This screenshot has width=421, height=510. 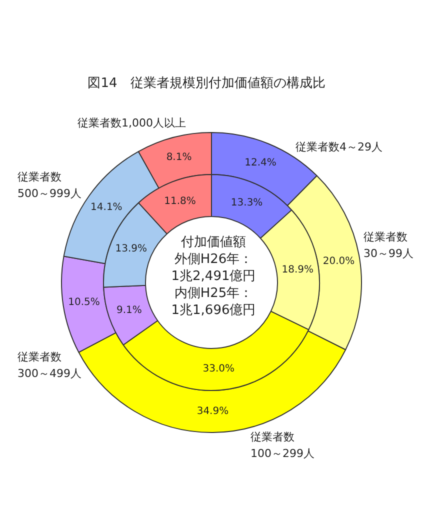 What do you see at coordinates (180, 201) in the screenshot?
I see `data-label: 11.8%` at bounding box center [180, 201].